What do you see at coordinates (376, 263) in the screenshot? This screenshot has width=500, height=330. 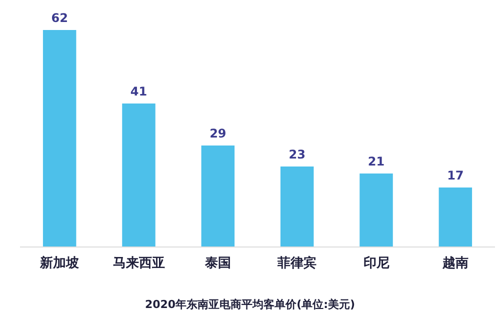 I see `x-tick-label: 印尼` at bounding box center [376, 263].